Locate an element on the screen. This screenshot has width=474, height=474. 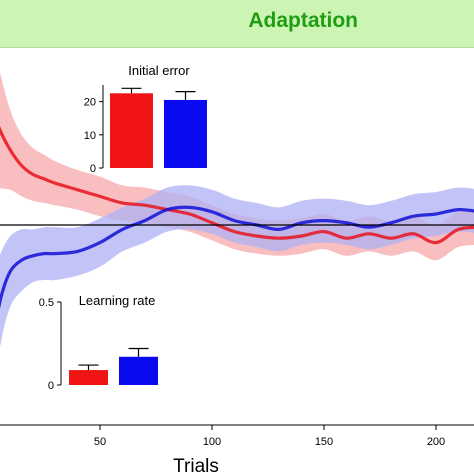
x-tick-label-200: 200 is located at coordinates (436, 442).